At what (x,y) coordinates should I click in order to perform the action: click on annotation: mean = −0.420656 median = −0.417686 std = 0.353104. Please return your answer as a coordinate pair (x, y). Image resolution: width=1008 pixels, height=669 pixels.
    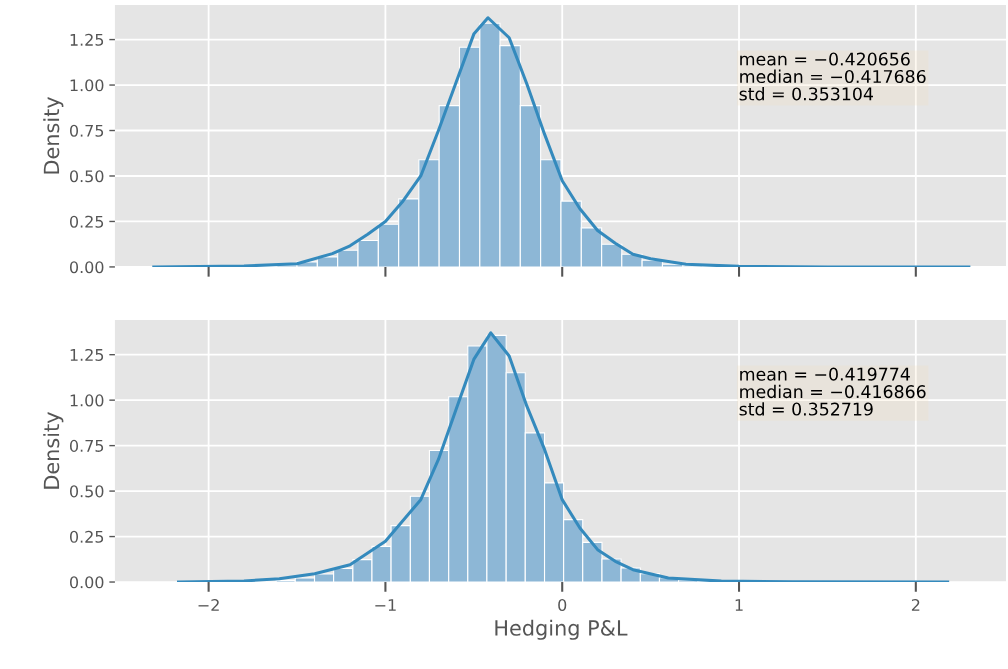
    Looking at the image, I should click on (832, 76).